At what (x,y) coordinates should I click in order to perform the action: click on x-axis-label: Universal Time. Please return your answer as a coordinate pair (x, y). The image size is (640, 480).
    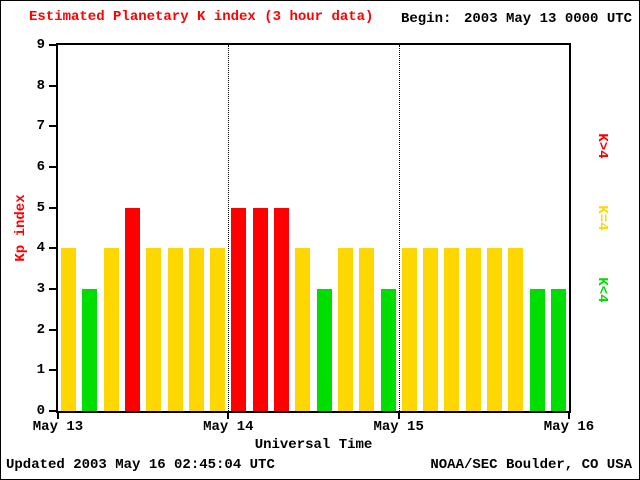
    Looking at the image, I should click on (313, 445).